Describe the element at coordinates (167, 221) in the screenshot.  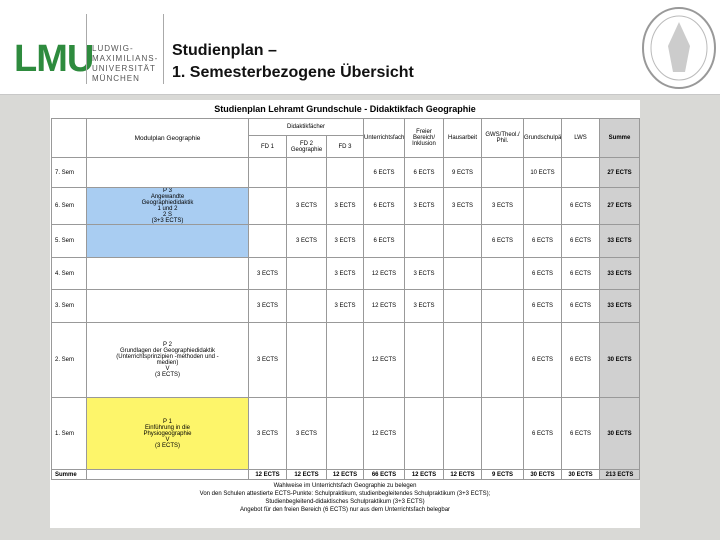
I see `module-line: (3+3 ECTS)` at that location.